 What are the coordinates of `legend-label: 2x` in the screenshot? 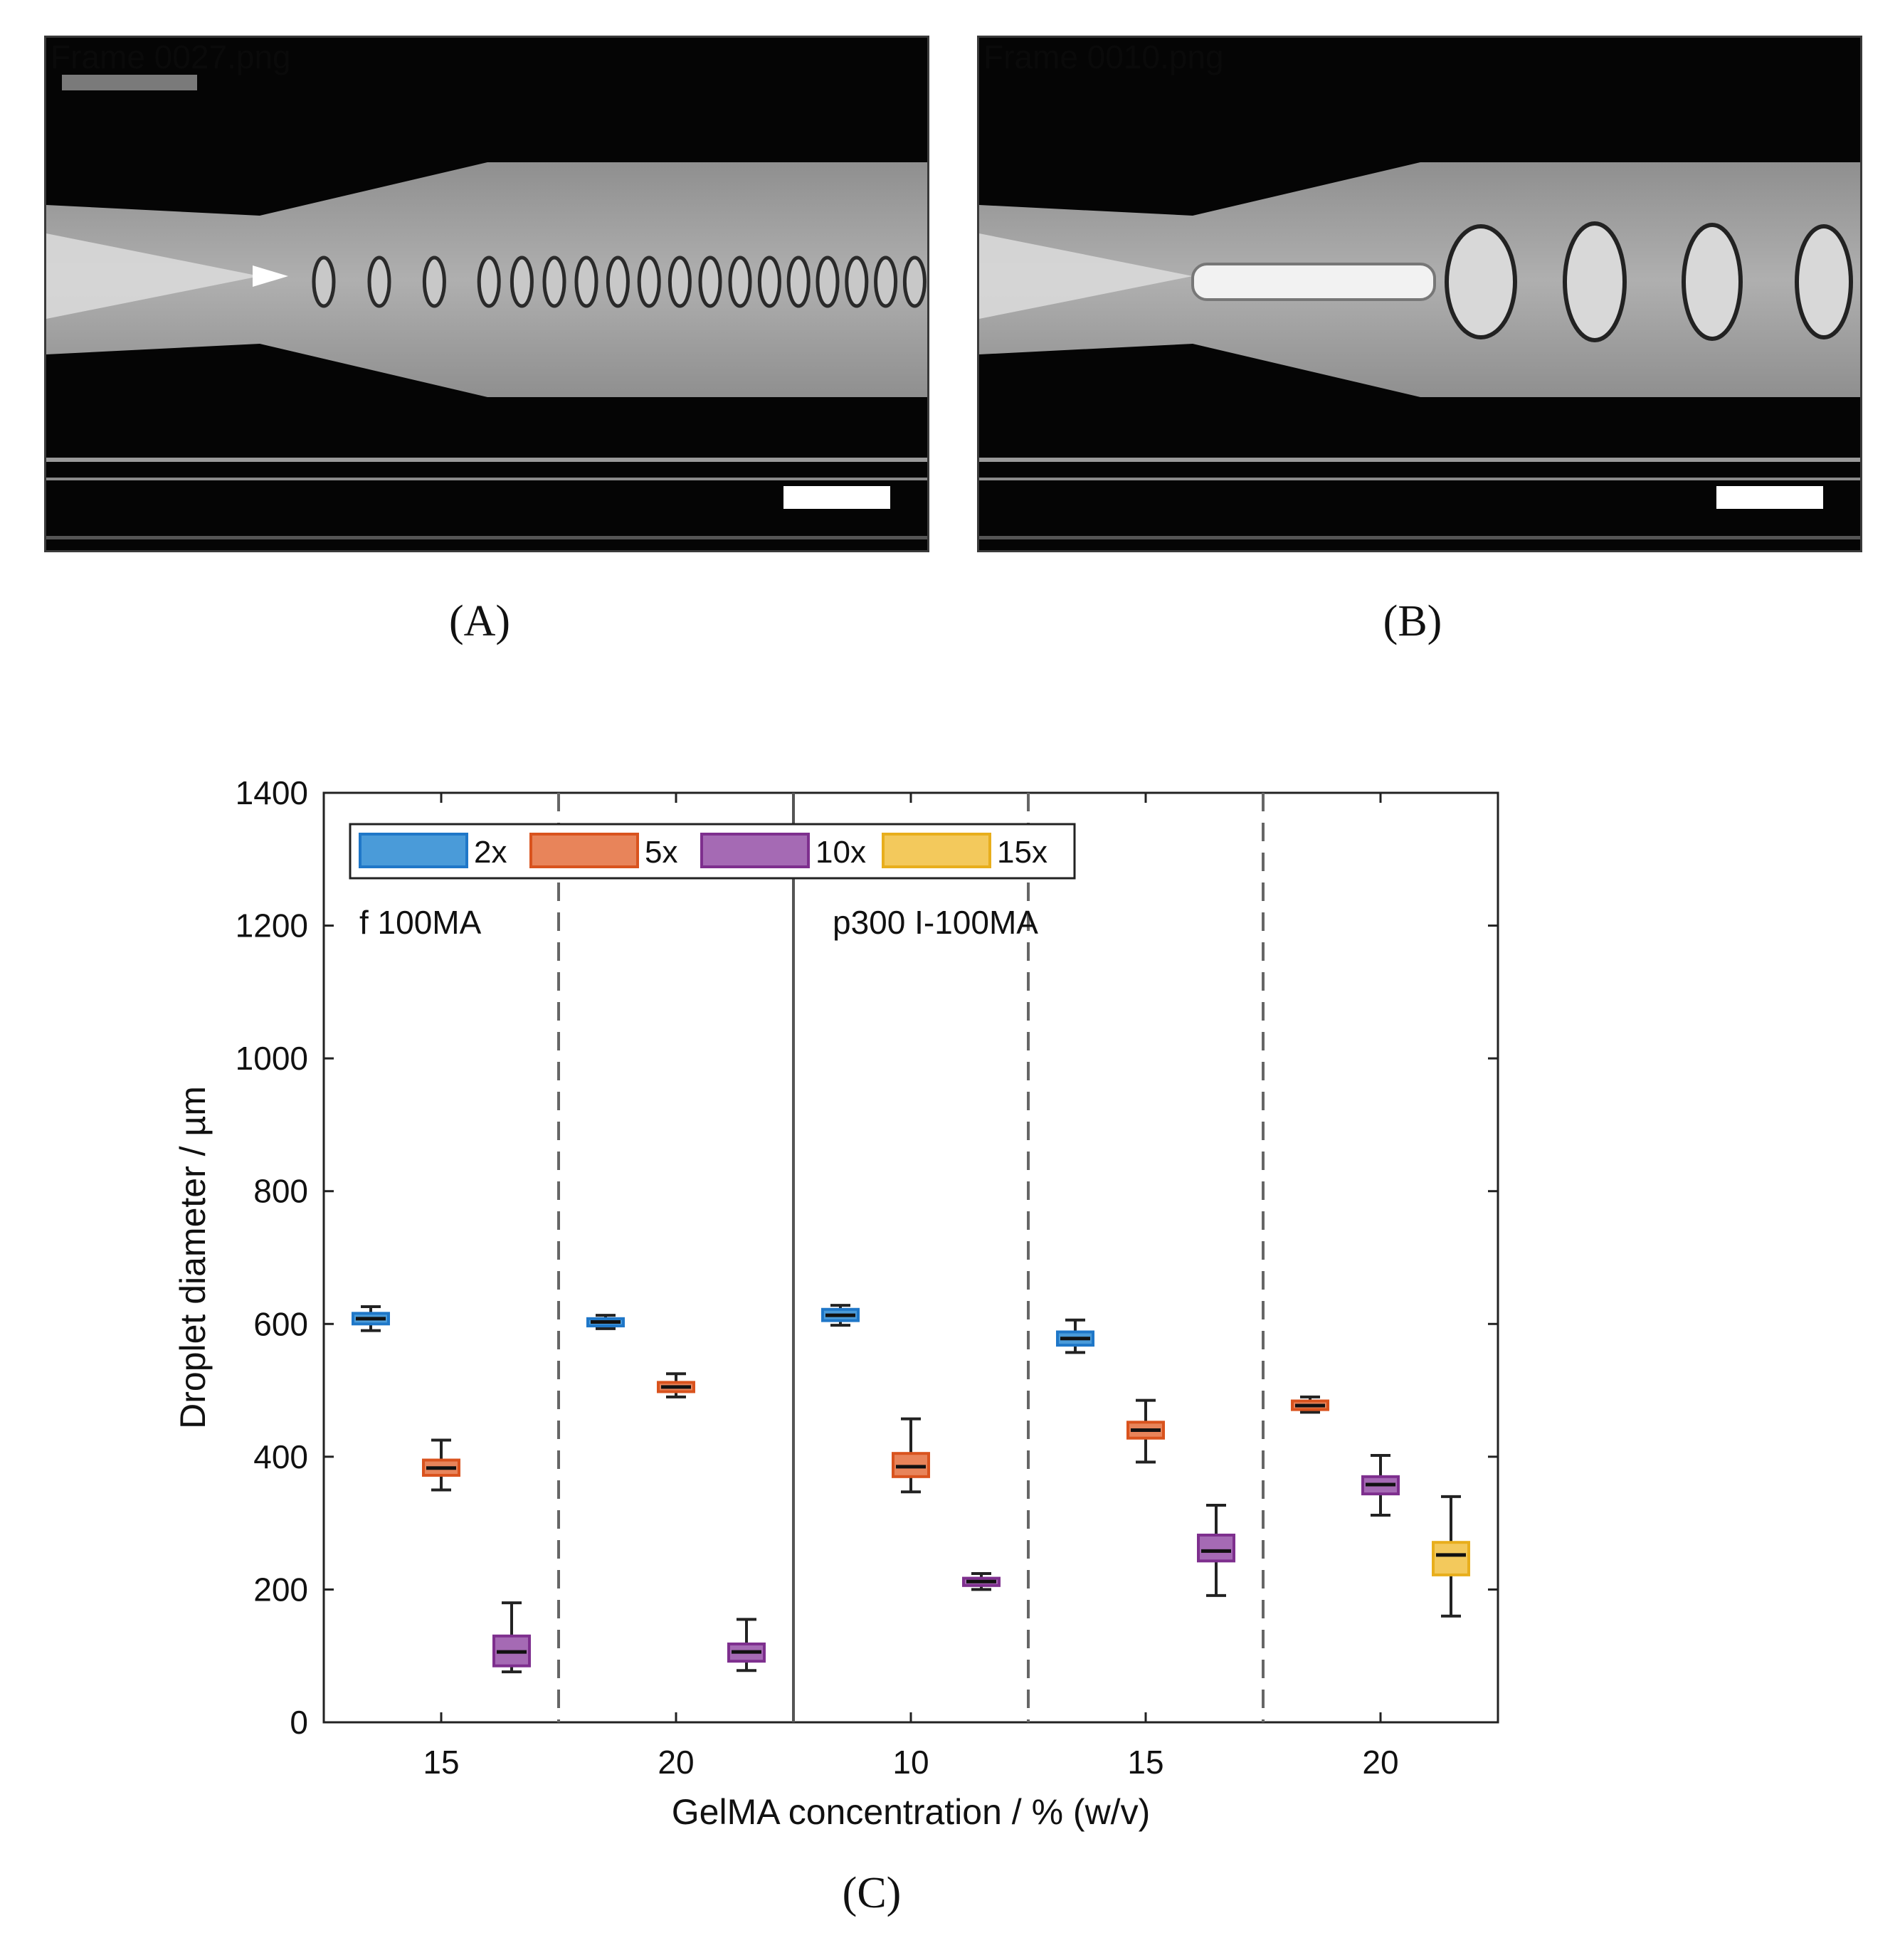 It's located at (490, 853).